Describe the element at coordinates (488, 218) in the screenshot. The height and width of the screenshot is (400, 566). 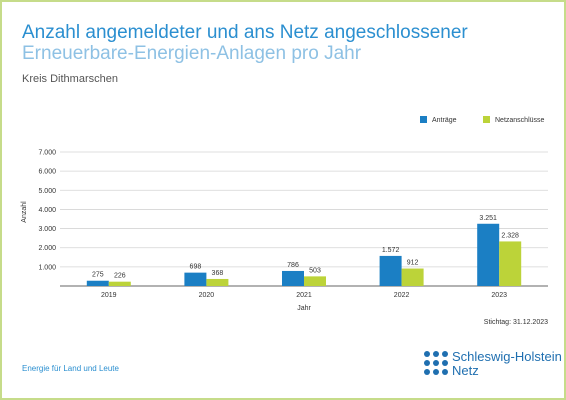
I see `data-label: 3.251` at that location.